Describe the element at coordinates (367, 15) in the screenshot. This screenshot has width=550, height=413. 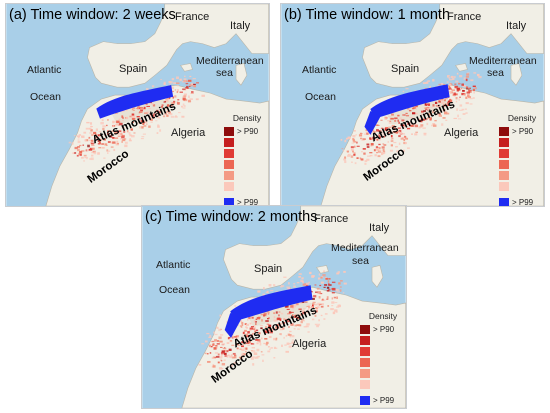
I see `panel-title: (b) Time window: 1 month` at that location.